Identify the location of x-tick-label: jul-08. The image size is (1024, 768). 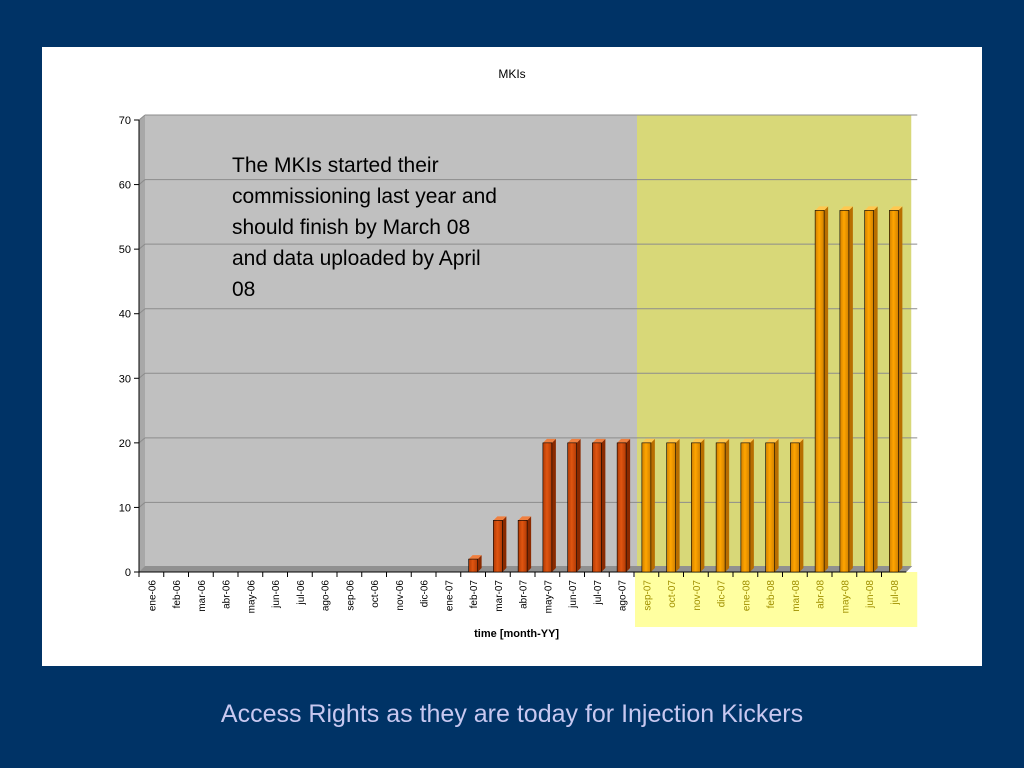
(895, 593).